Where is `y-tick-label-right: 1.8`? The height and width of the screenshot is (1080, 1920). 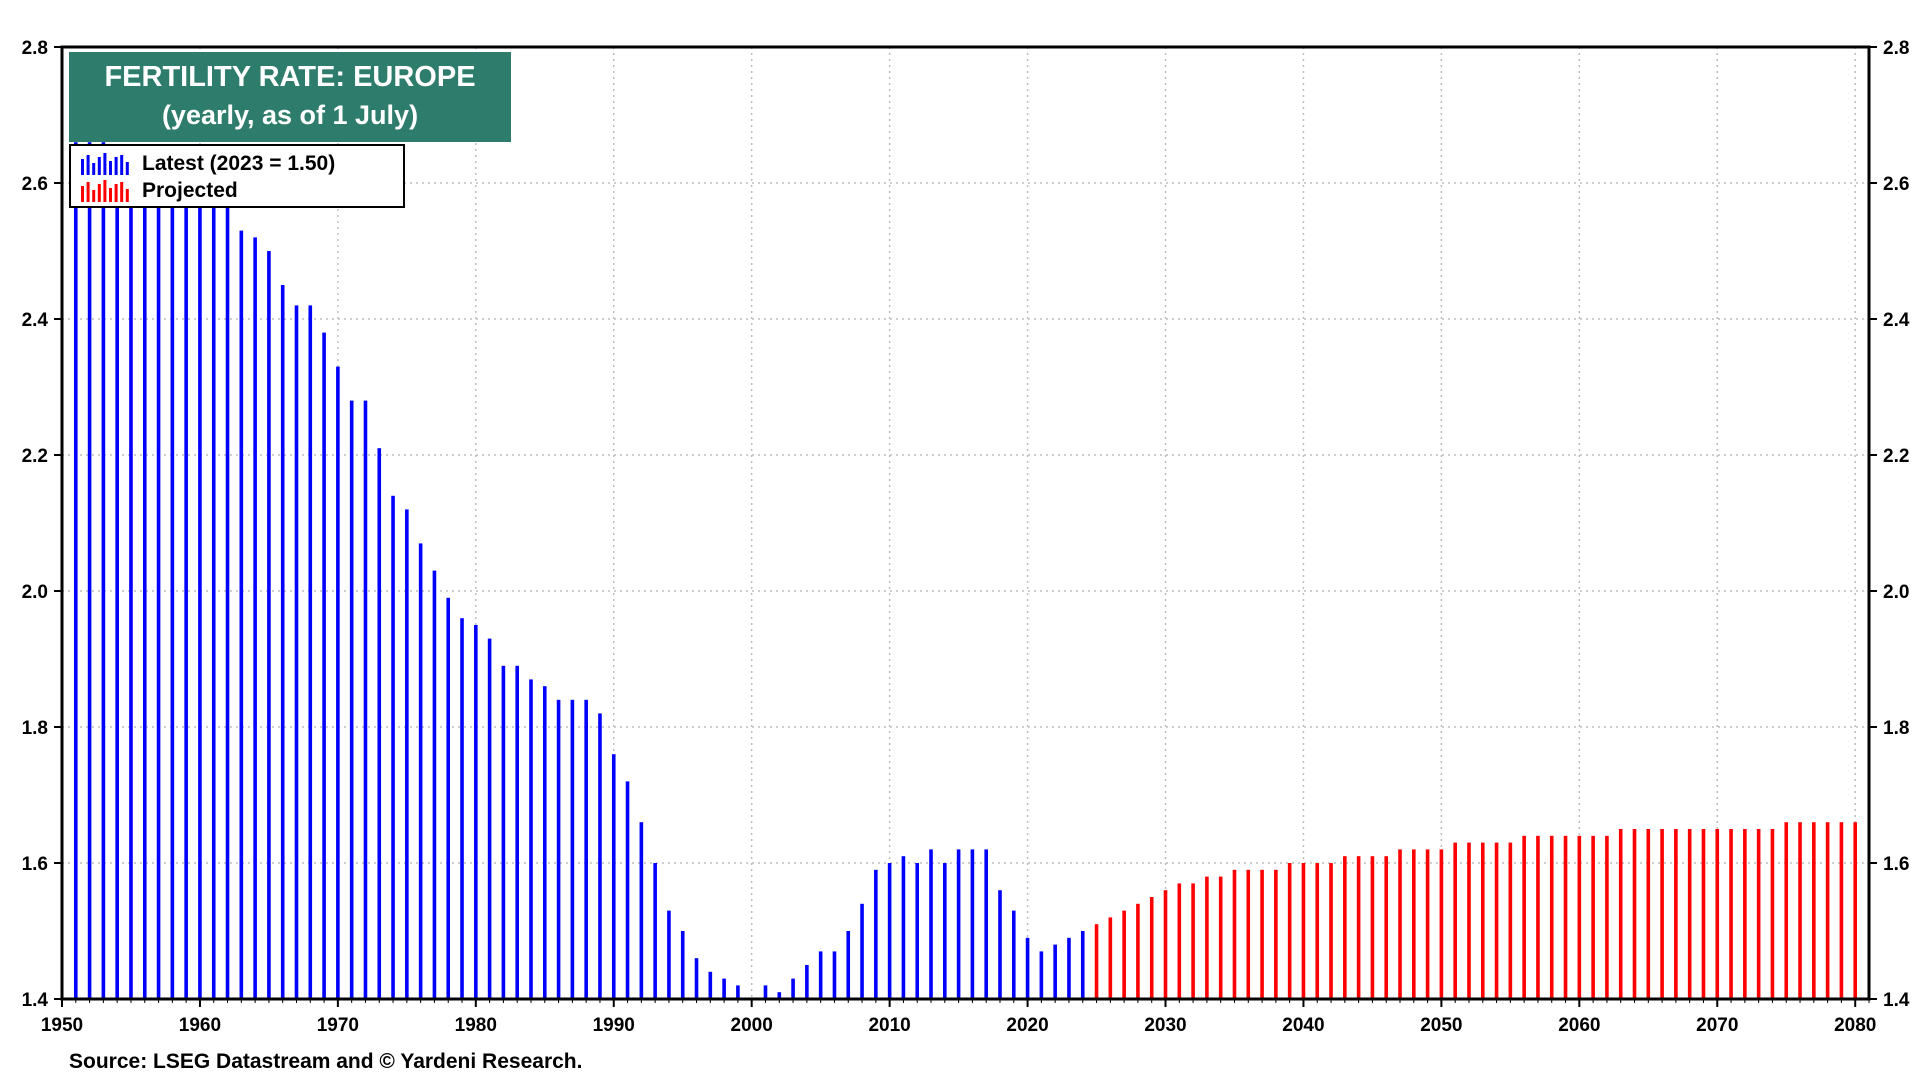 y-tick-label-right: 1.8 is located at coordinates (1896, 728).